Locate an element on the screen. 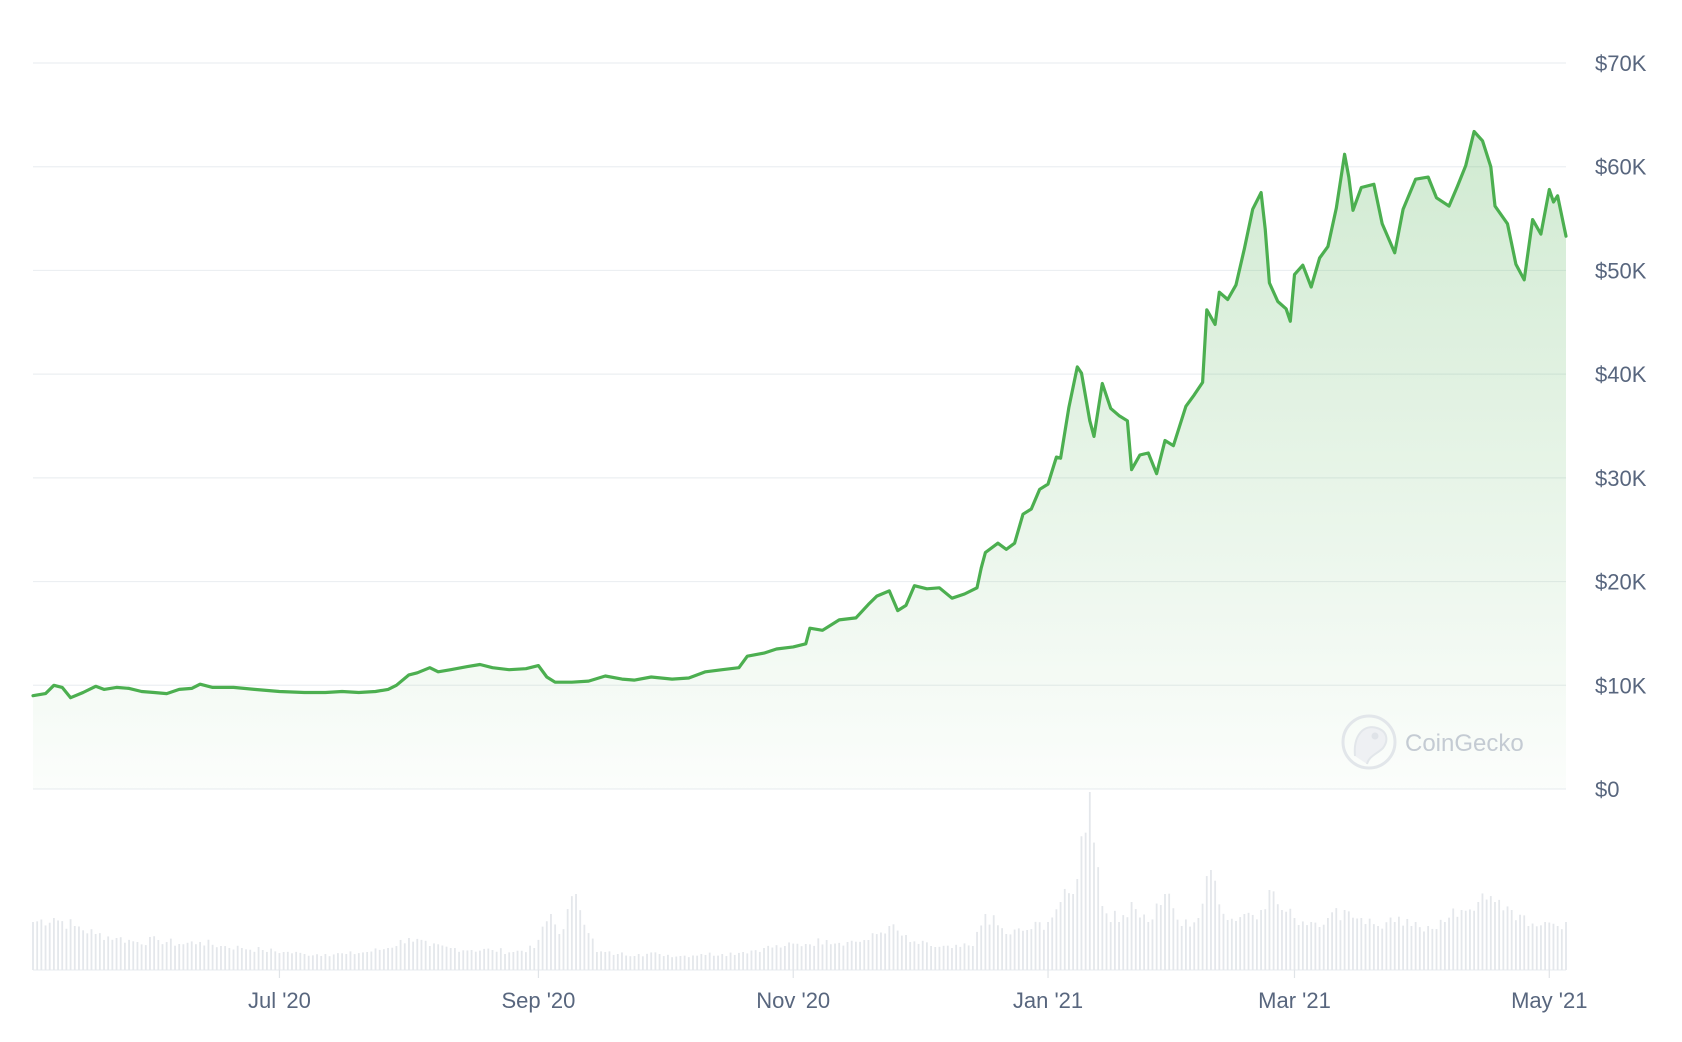  x-tick-label: May '21 is located at coordinates (1549, 1000).